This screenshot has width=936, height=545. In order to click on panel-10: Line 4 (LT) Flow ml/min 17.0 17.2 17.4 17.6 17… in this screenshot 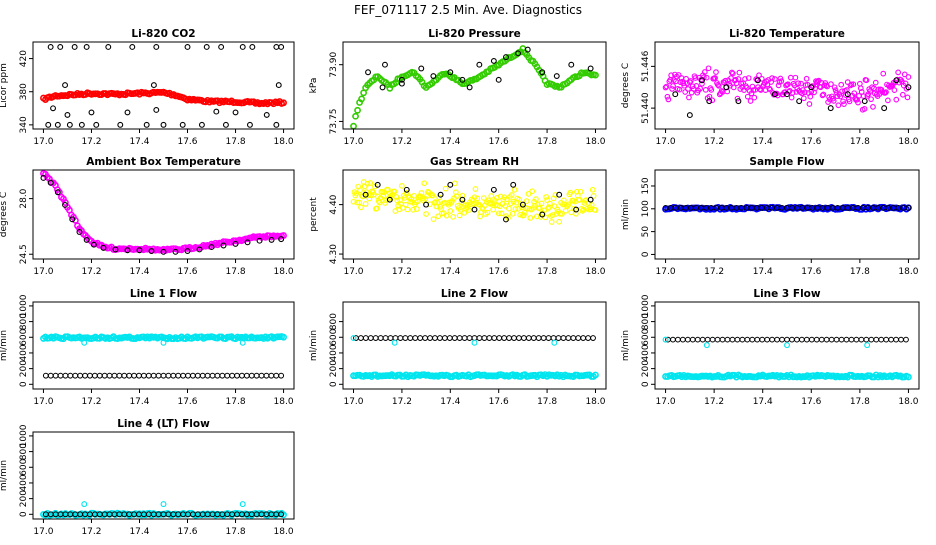, I will do `click(147, 477)`.